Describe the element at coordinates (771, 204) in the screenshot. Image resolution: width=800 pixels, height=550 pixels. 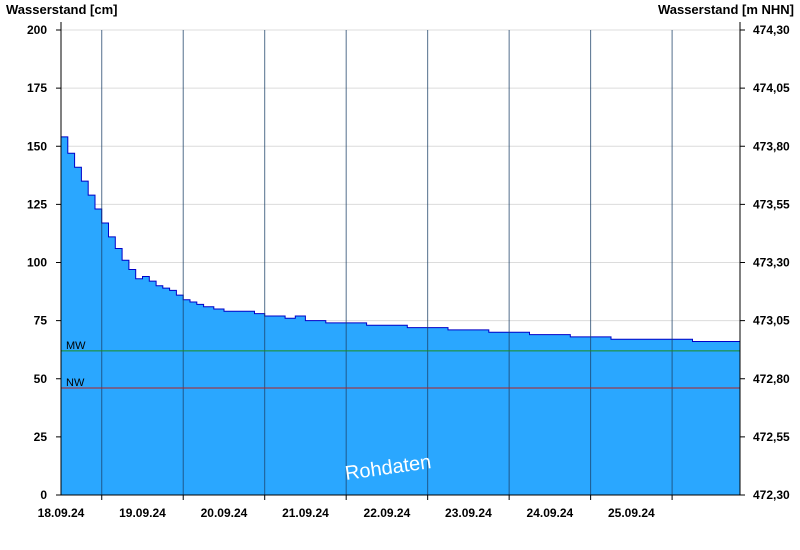
I see `y-tick-label-right: 473,55` at that location.